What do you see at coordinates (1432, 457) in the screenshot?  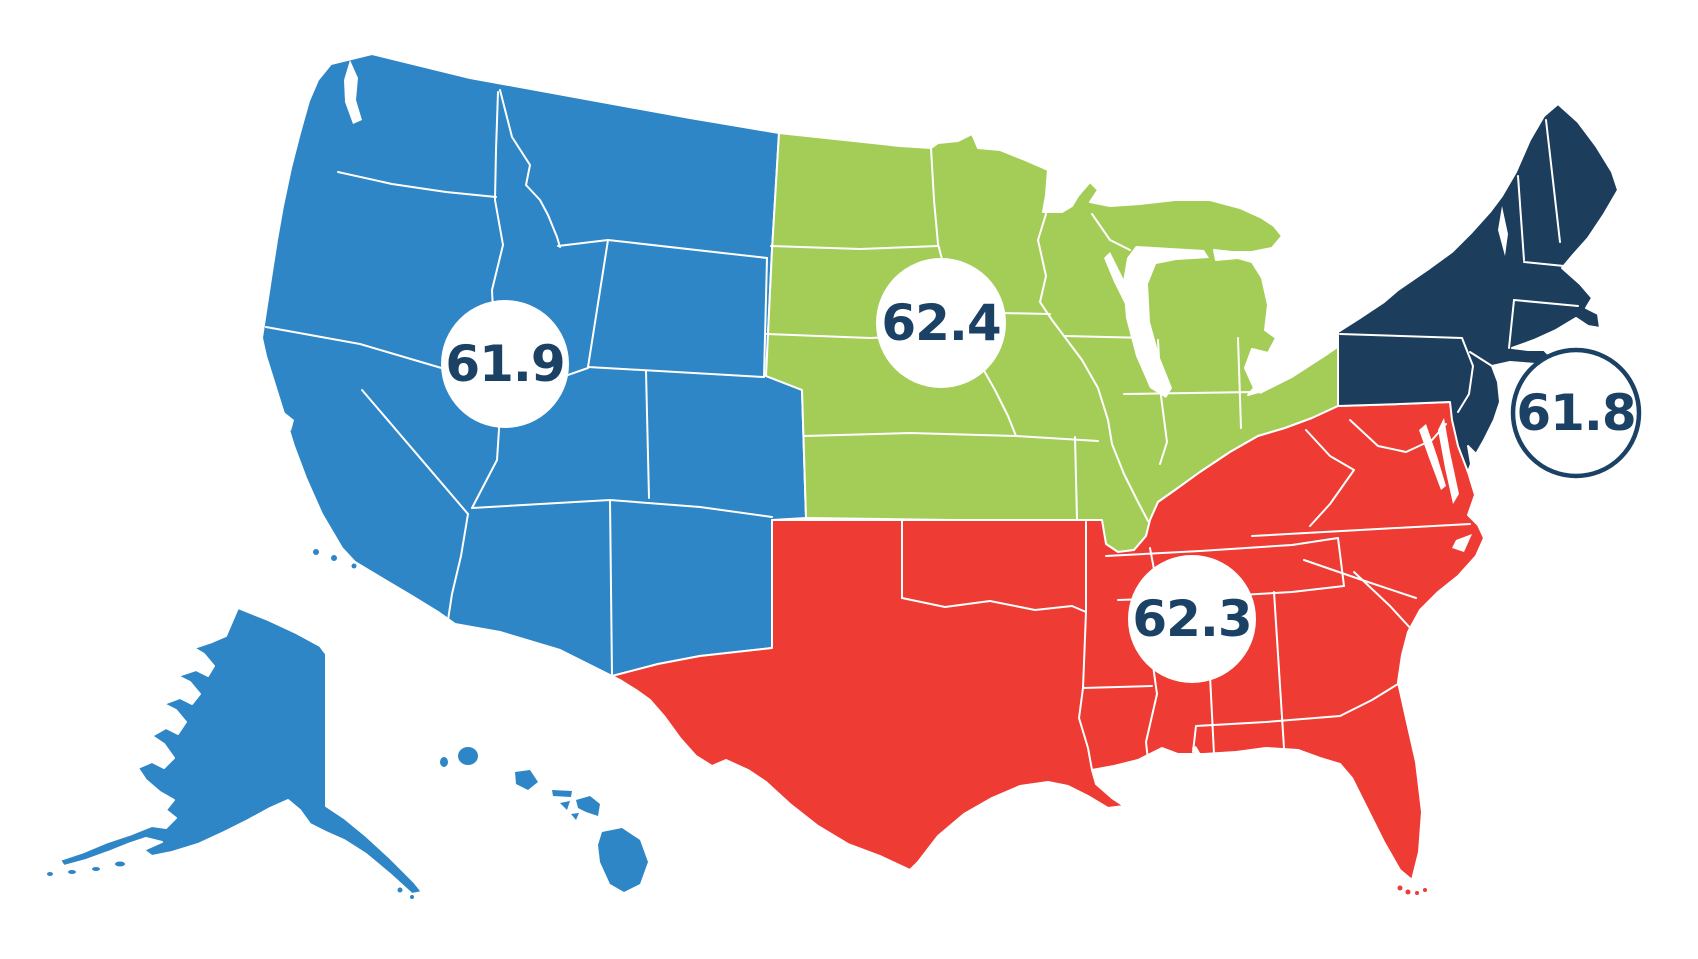 I see `potomac-river` at bounding box center [1432, 457].